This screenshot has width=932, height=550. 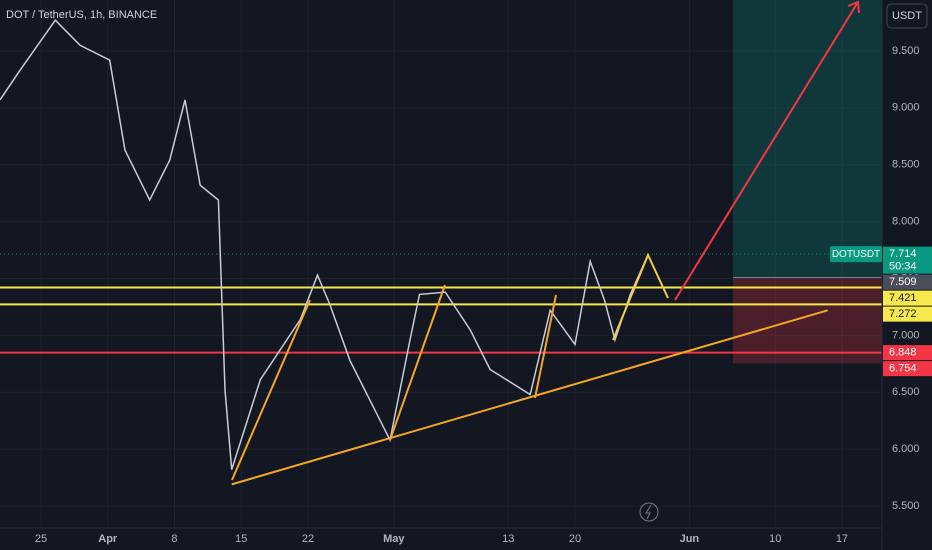 I want to click on x-tick-label: Jun, so click(x=690, y=539).